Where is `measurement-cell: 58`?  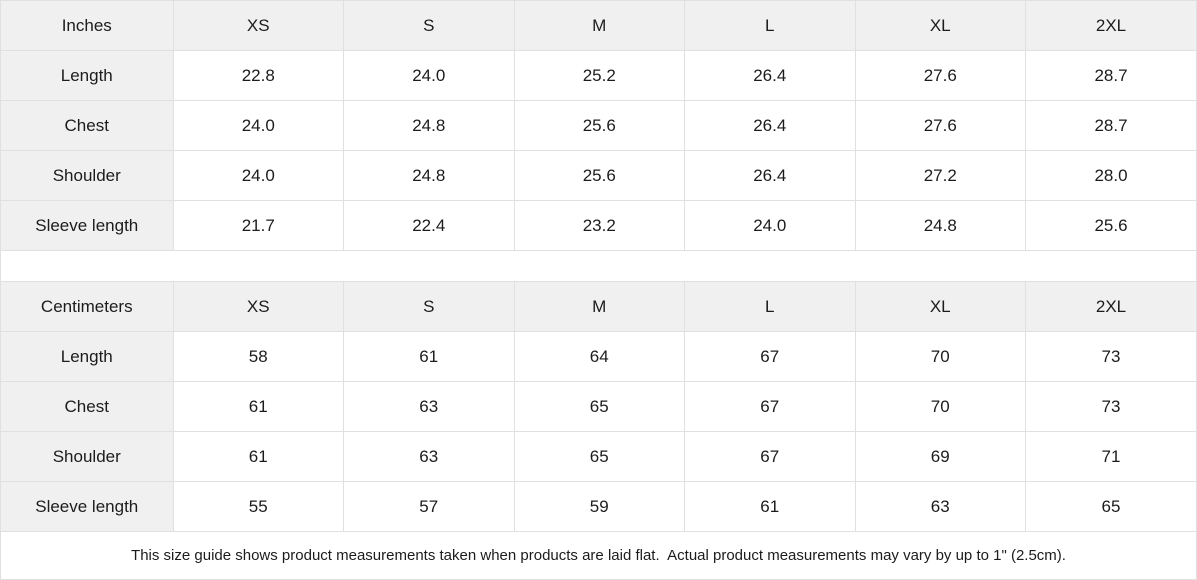
measurement-cell: 58 is located at coordinates (258, 356).